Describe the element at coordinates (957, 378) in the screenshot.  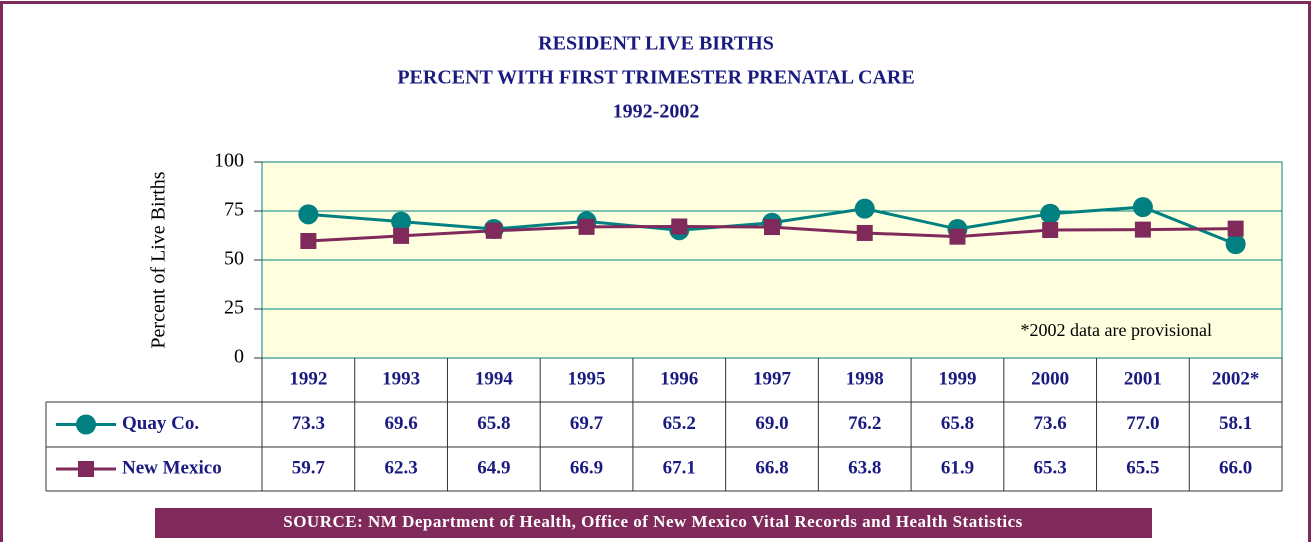
I see `x-tick-label: 1999` at that location.